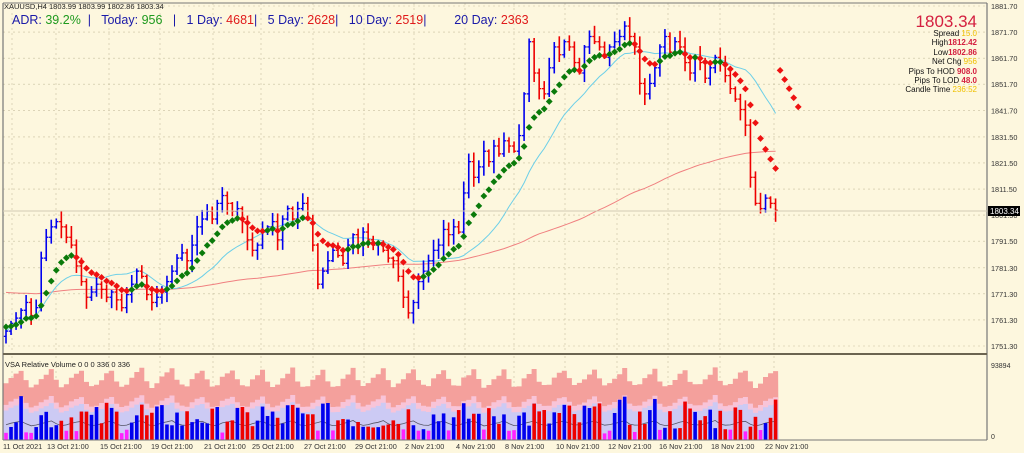  What do you see at coordinates (285, 20) in the screenshot?
I see `day5-label: 5 Day:` at bounding box center [285, 20].